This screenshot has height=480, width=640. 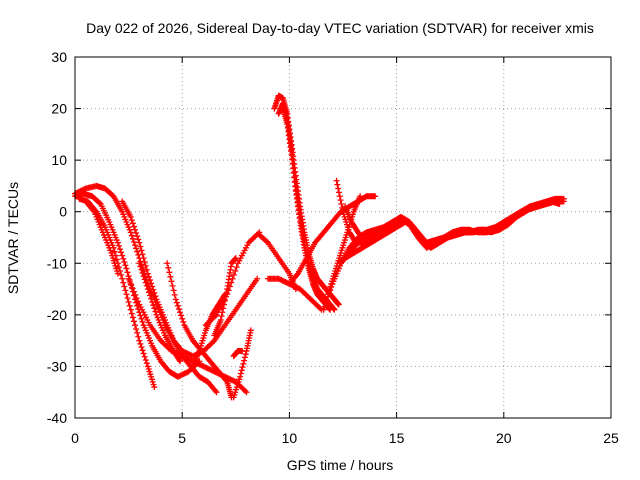 I want to click on x-axis-label: GPS time / hours, so click(x=340, y=465).